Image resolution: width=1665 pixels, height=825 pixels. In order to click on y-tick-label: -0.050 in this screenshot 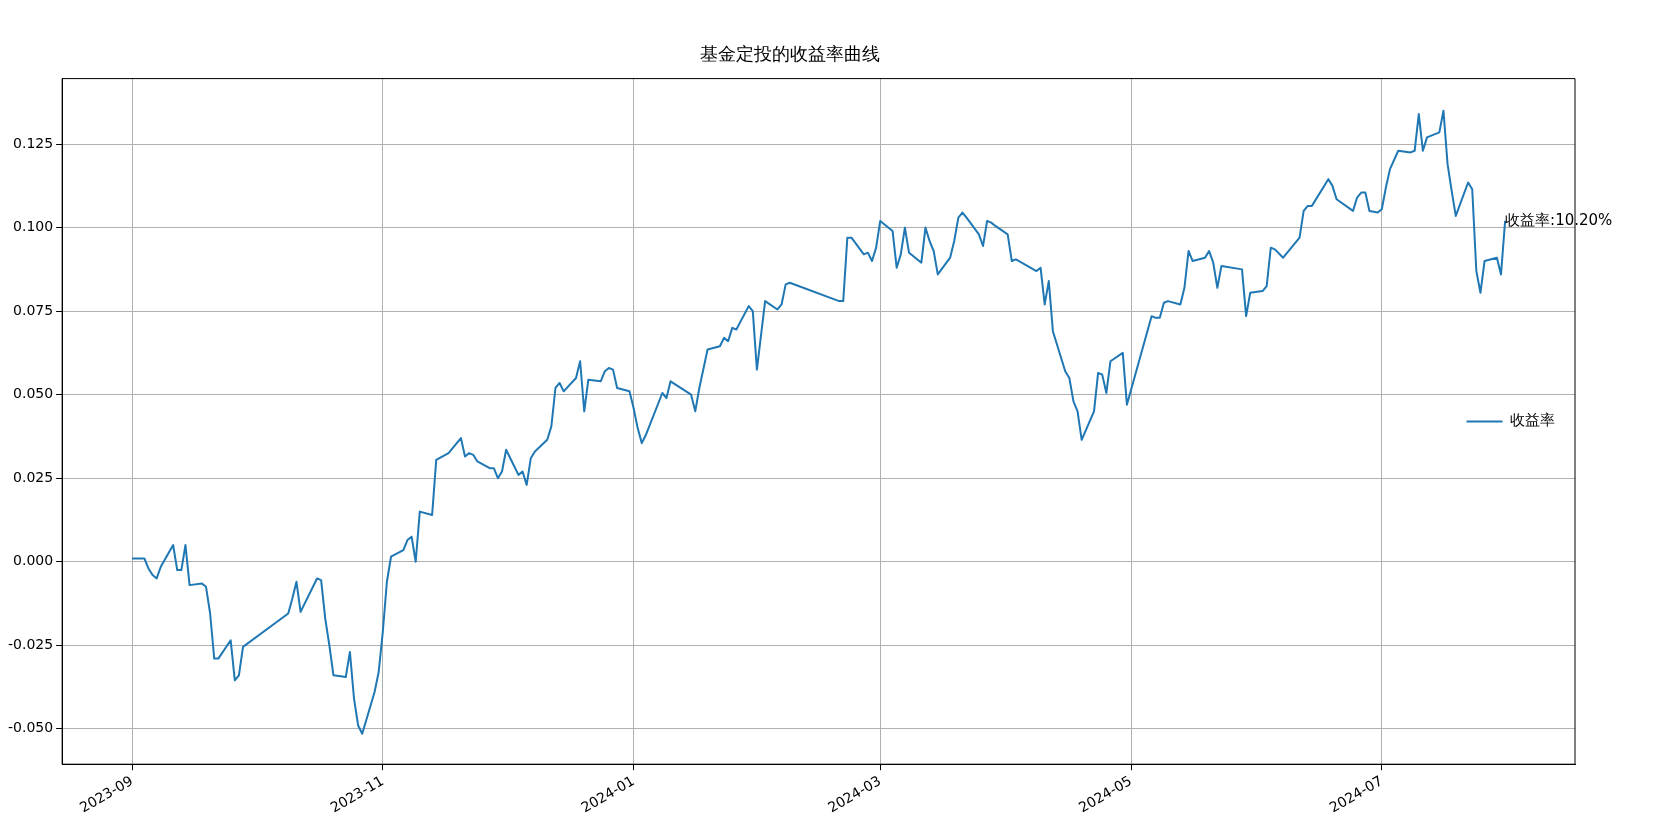, I will do `click(30, 727)`.